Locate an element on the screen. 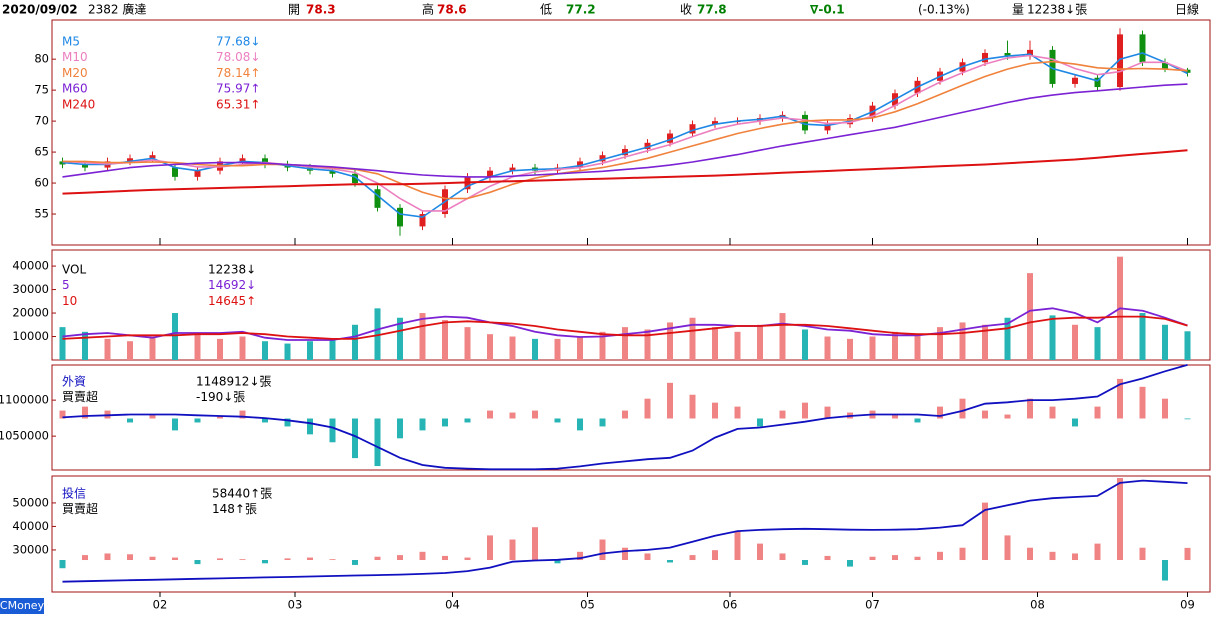 The height and width of the screenshot is (623, 1215). legend-value: 78.08↓ is located at coordinates (238, 57).